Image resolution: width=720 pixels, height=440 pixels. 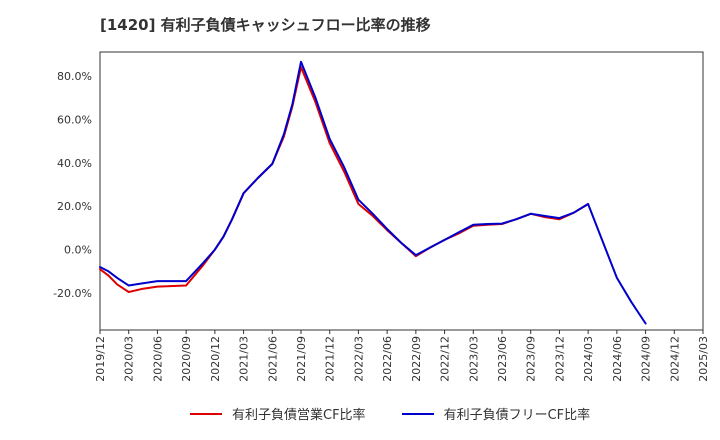 I want to click on x-tick-label: 2022/03, so click(x=358, y=359).